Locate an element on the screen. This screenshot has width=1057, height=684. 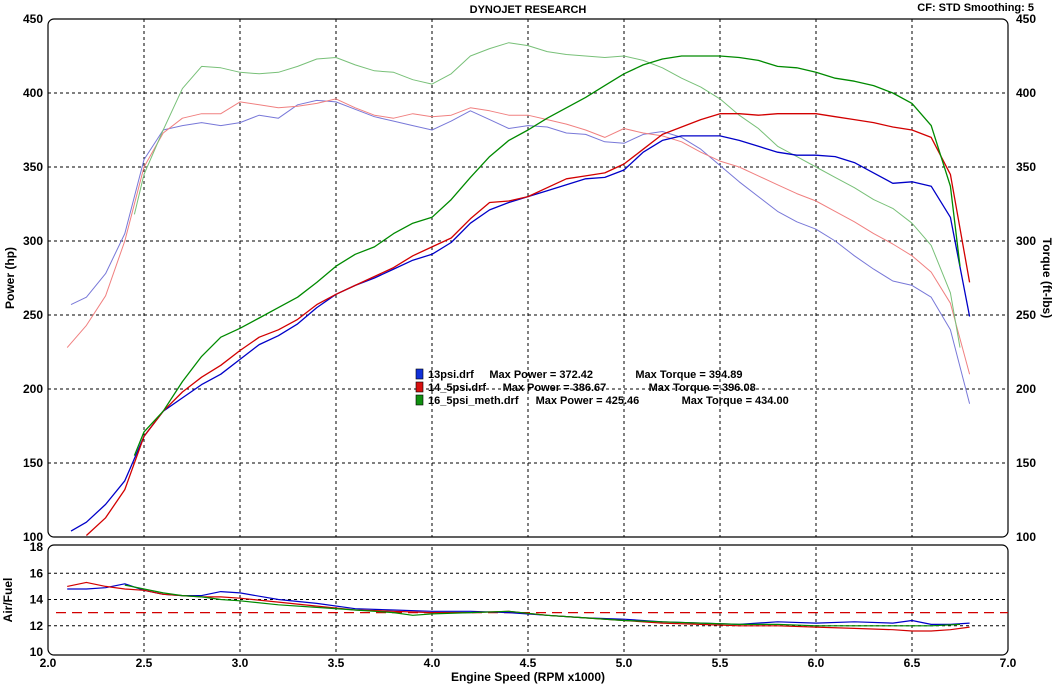
power-tick-label: 150 is located at coordinates (33, 463).